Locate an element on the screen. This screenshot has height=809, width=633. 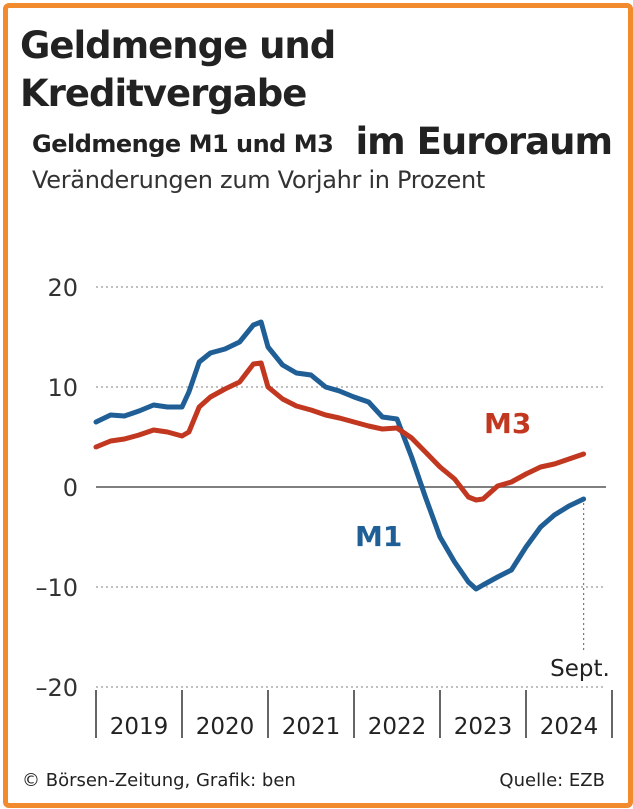
x-tick-label: 2020 is located at coordinates (225, 727).